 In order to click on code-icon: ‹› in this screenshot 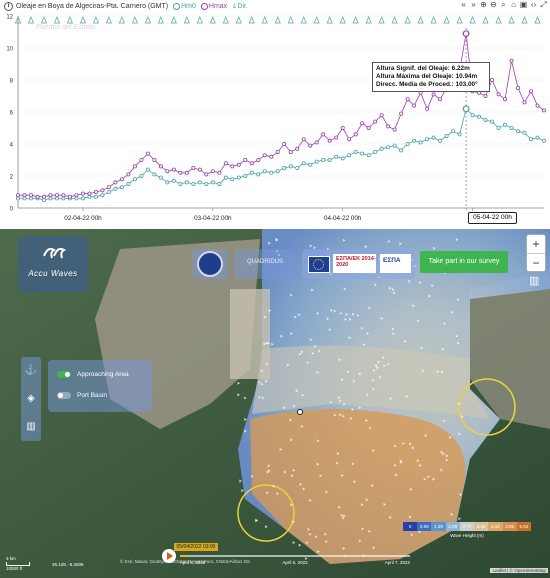, I will do `click(533, 4)`.